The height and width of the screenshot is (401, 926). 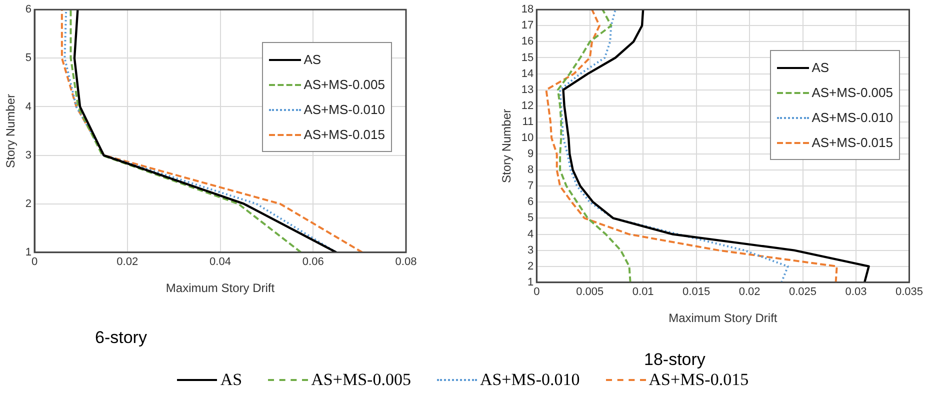 What do you see at coordinates (527, 74) in the screenshot?
I see `y-tick-label: 14` at bounding box center [527, 74].